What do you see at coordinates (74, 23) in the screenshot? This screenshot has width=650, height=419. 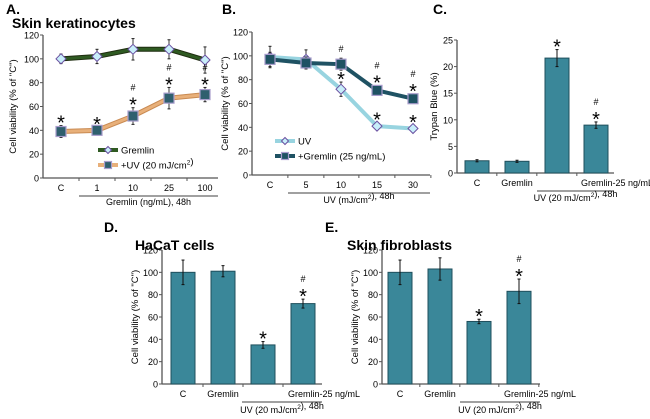 I see `panel-title: Skin keratinocytes` at bounding box center [74, 23].